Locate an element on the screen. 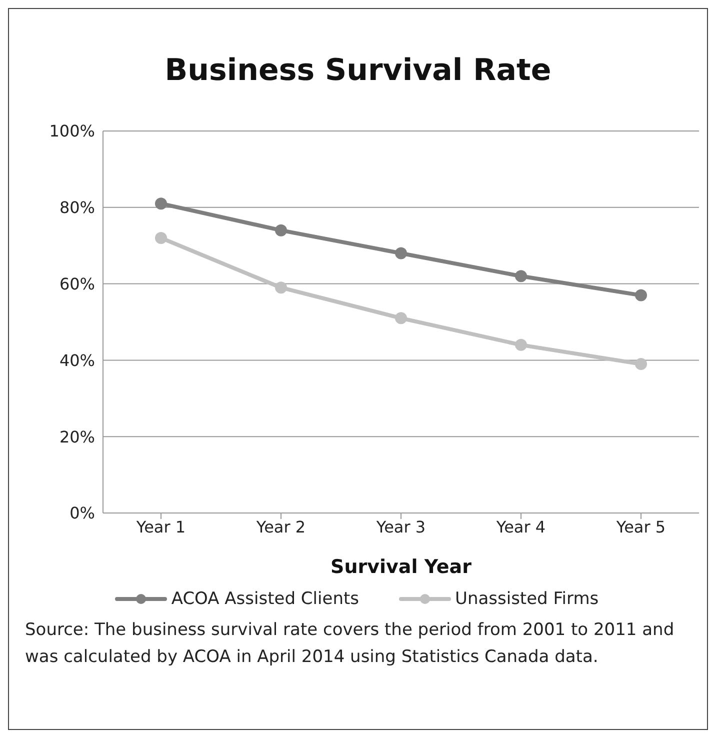 The height and width of the screenshot is (740, 719). y-tick-label: 0% is located at coordinates (82, 513).